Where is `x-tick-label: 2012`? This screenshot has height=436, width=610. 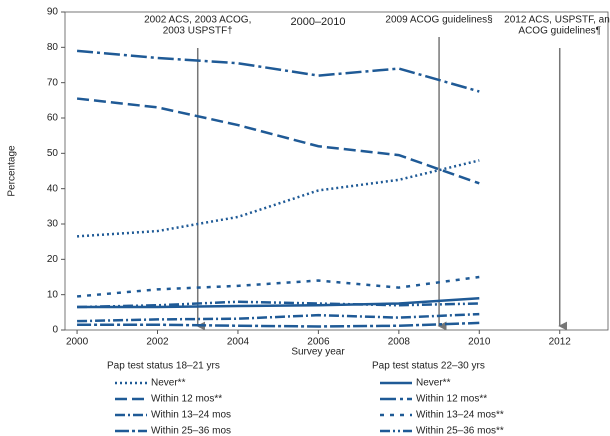
x-tick-label: 2012 is located at coordinates (560, 342).